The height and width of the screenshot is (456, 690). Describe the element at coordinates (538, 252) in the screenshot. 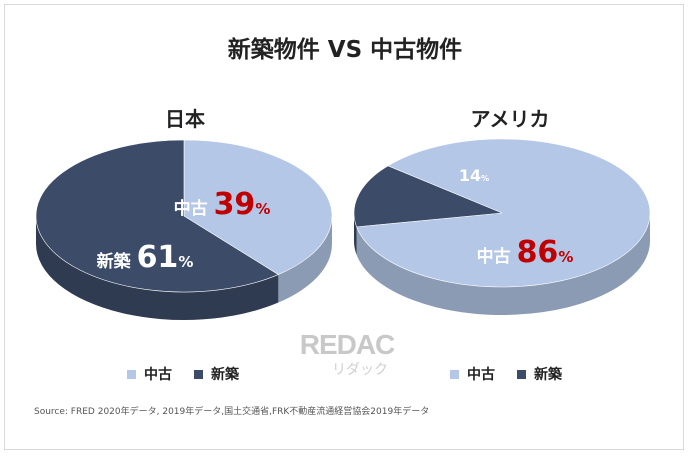

I see `pie-label-value: 86` at that location.